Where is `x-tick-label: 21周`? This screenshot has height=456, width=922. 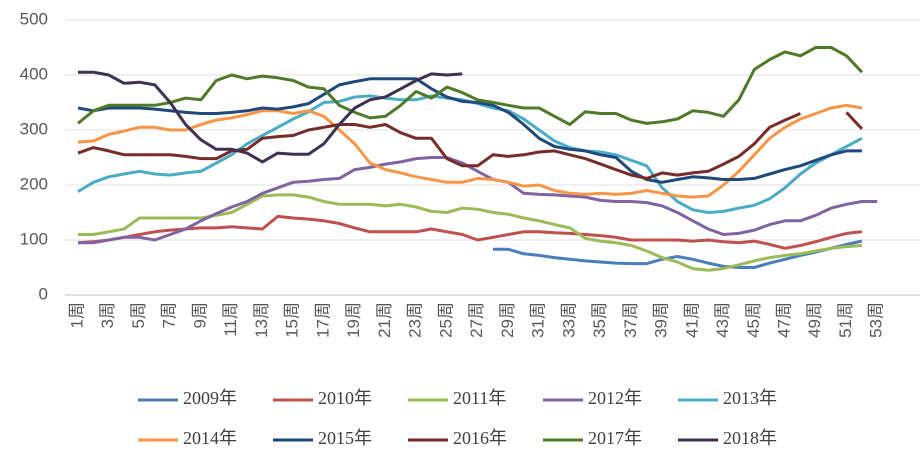
x-tick-label: 21周 is located at coordinates (384, 320).